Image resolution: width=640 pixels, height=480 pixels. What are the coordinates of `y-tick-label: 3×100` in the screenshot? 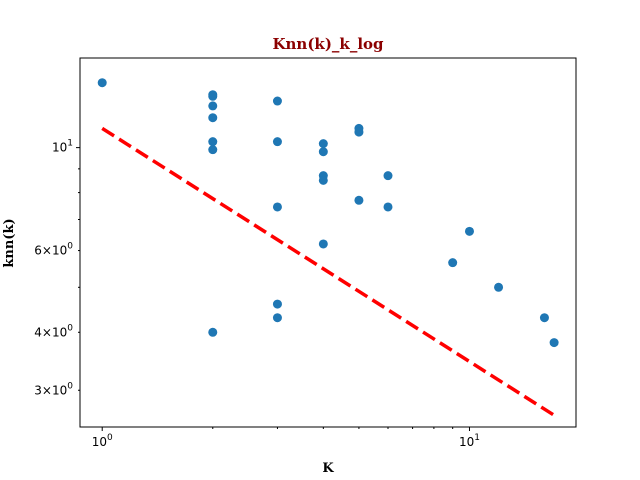 It's located at (53, 389).